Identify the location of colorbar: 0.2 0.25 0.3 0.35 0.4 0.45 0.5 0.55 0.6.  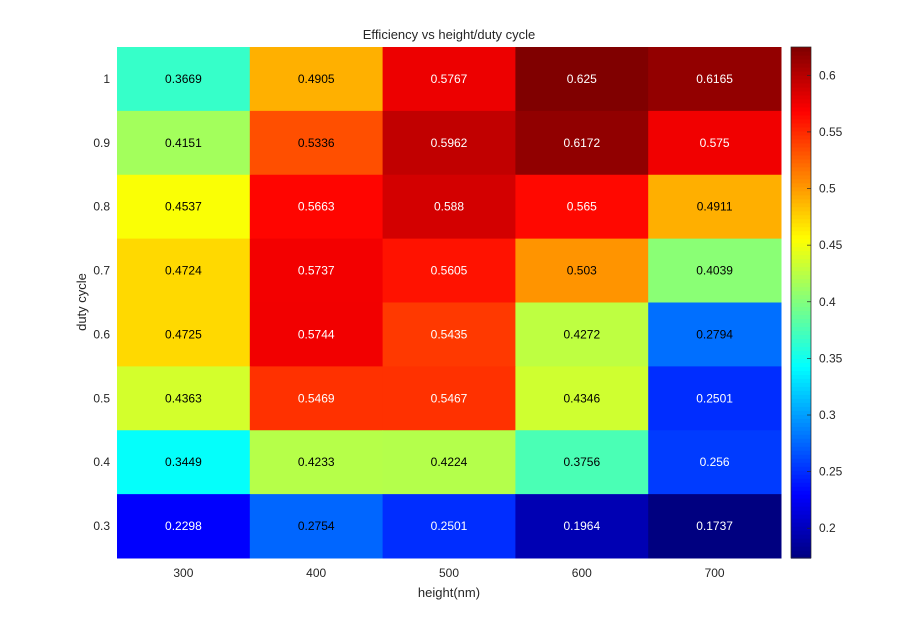
(816, 302).